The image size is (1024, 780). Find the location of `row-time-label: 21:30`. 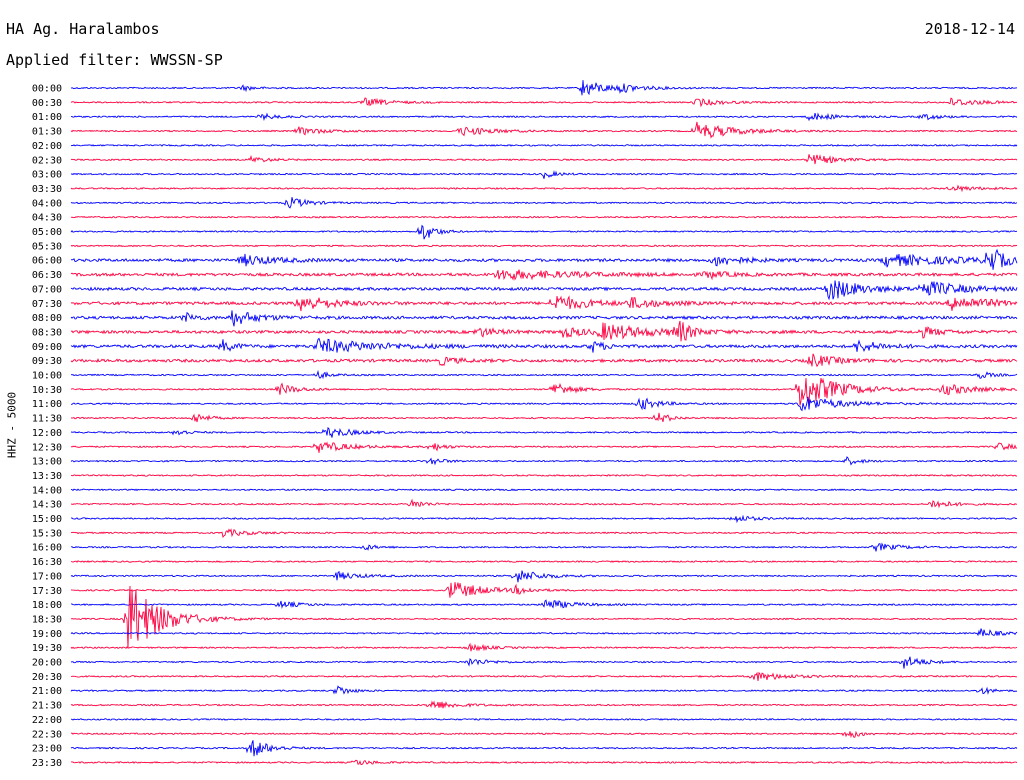

row-time-label: 21:30 is located at coordinates (47, 706).